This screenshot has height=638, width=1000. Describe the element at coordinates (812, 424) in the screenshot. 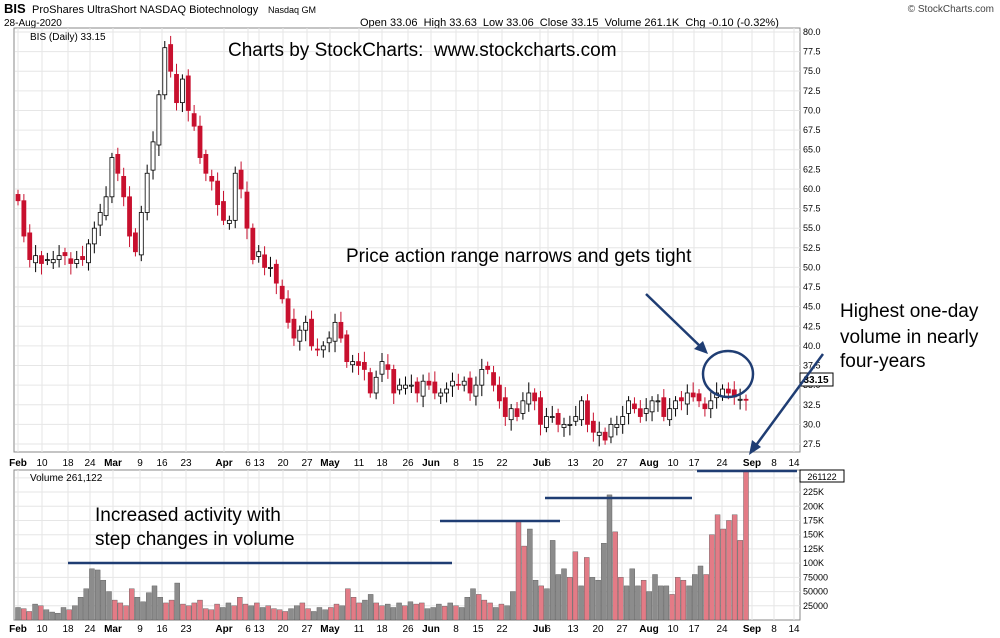

I see `price-tick-label: 30.0` at that location.